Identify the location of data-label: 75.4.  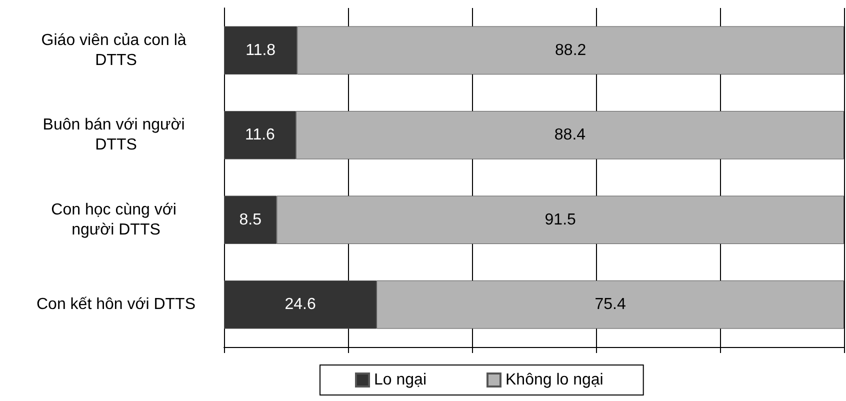
(610, 305).